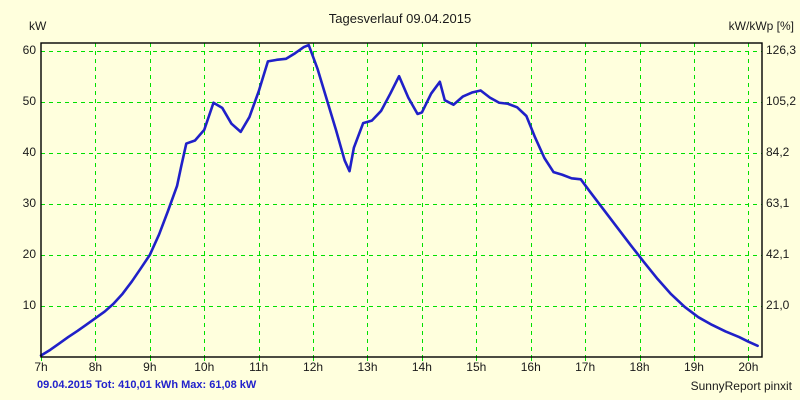 Image resolution: width=800 pixels, height=400 pixels. What do you see at coordinates (585, 367) in the screenshot?
I see `x-axis-tick-label: 17h` at bounding box center [585, 367].